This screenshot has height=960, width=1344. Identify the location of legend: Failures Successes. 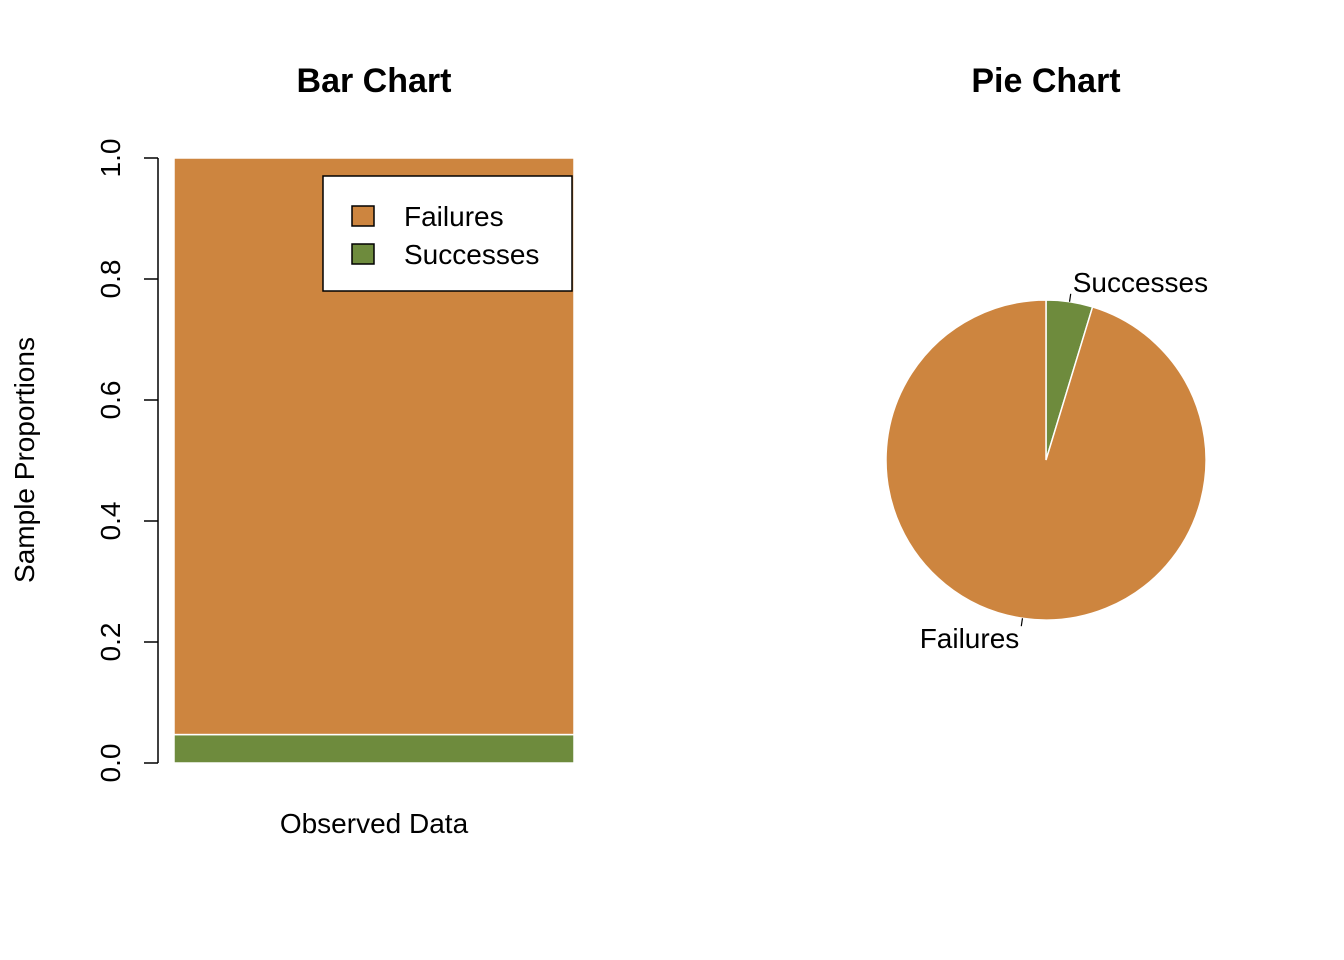
(447, 233).